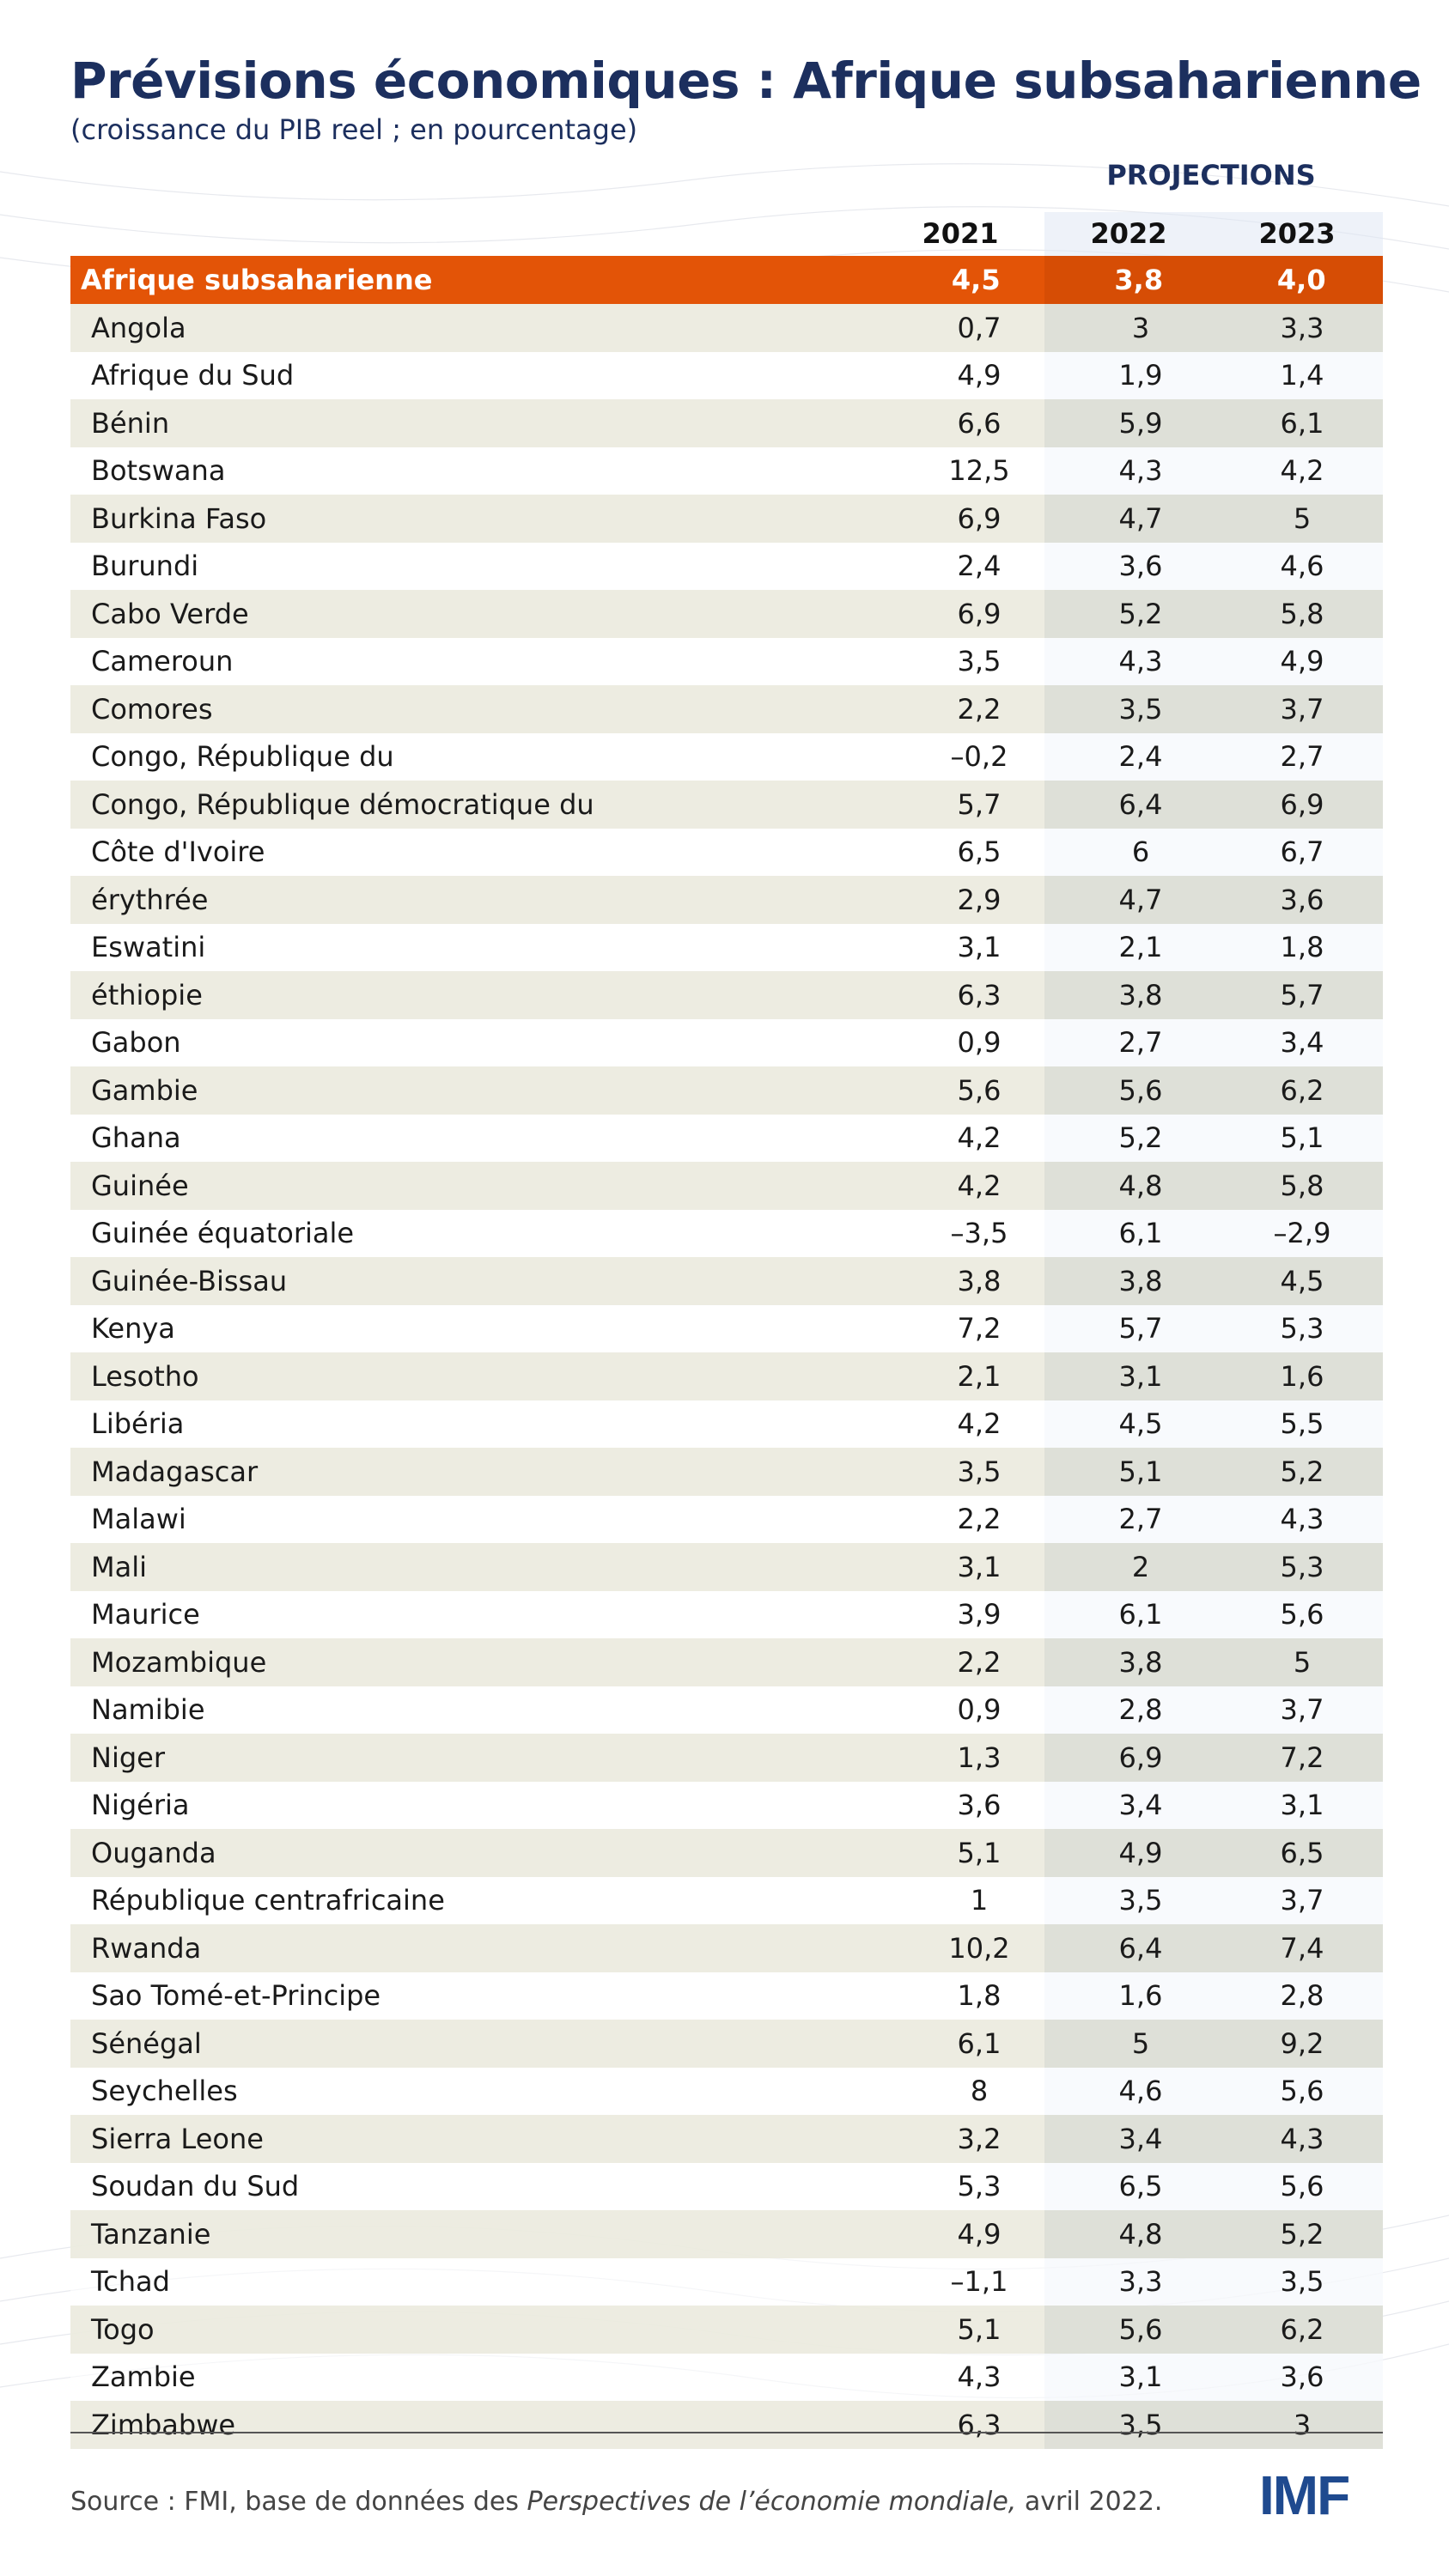 Image resolution: width=1449 pixels, height=2576 pixels. I want to click on value-2022: 4,5, so click(1140, 1424).